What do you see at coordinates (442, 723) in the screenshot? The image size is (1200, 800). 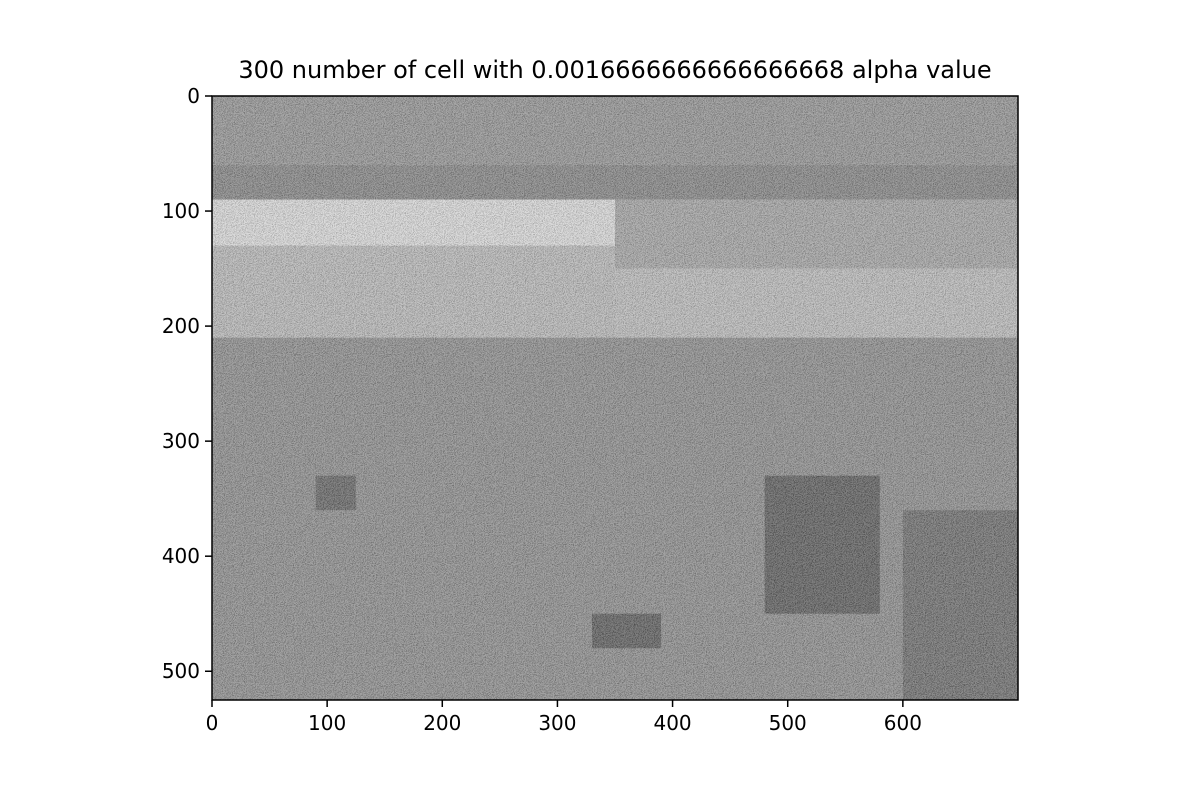 I see `x-tick-label: 200` at bounding box center [442, 723].